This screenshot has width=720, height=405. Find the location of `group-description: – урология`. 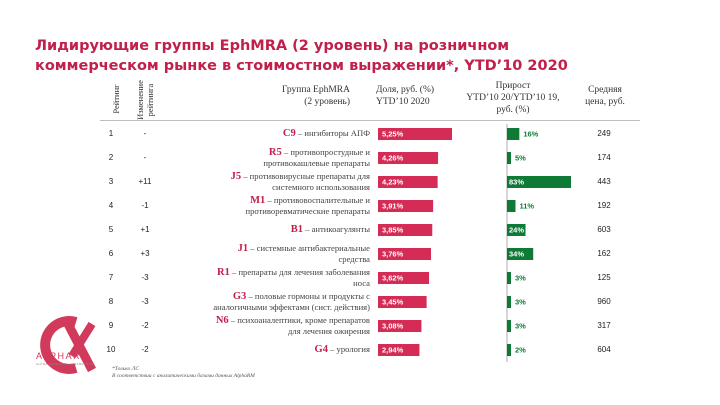

group-description: – урология is located at coordinates (348, 349).